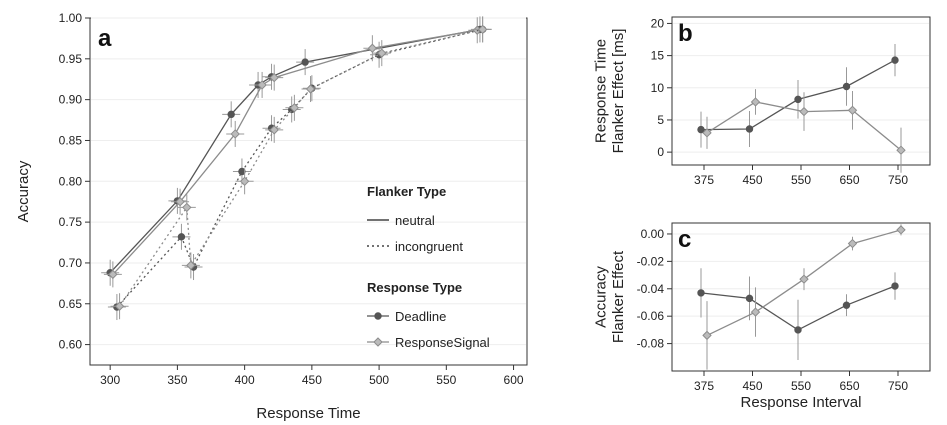  I want to click on panel-a-xtick-label: 550, so click(446, 380).